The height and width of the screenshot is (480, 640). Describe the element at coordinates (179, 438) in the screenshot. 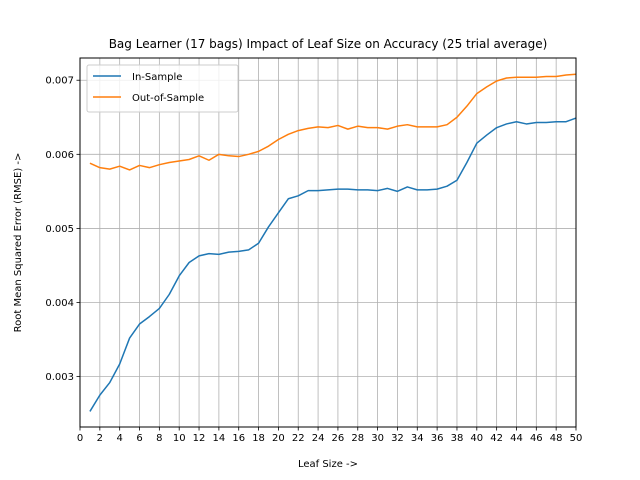

I see `x-tick-label: 10` at that location.